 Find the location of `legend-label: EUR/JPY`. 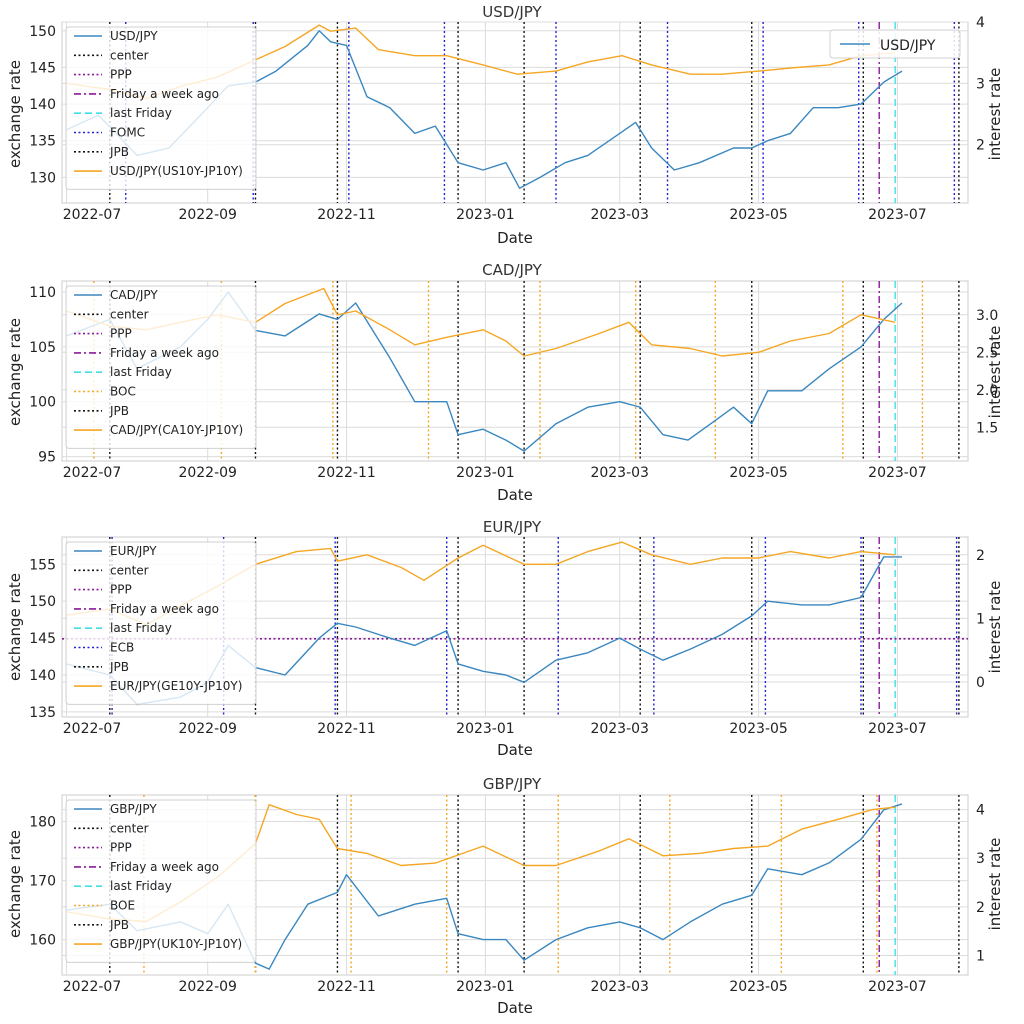

legend-label: EUR/JPY is located at coordinates (133, 551).